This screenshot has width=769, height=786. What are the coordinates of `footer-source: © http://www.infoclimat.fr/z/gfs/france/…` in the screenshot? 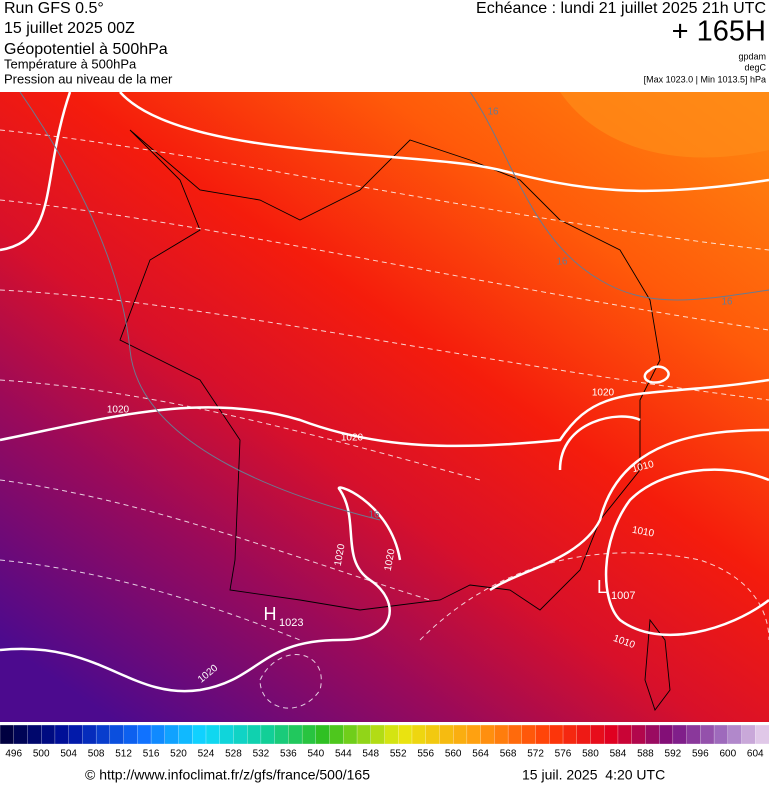 It's located at (227, 775).